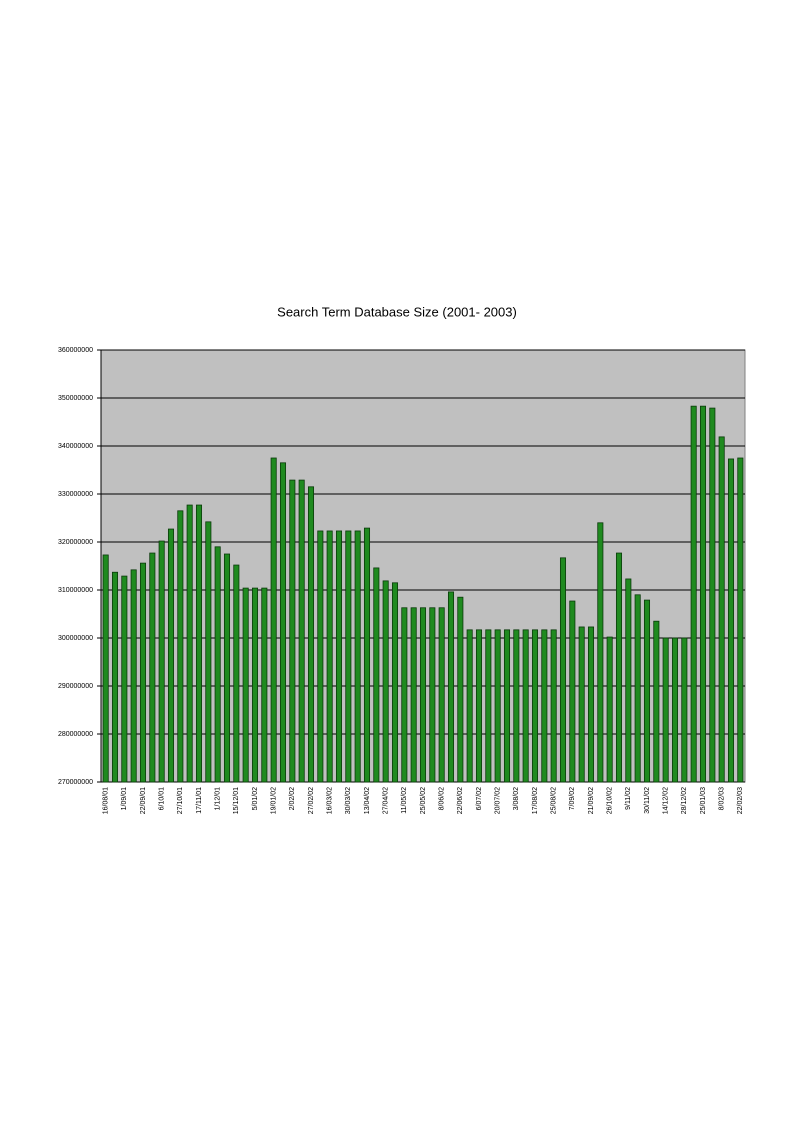 This screenshot has height=1123, width=794. What do you see at coordinates (75, 350) in the screenshot?
I see `y-tick-label: 360000000` at bounding box center [75, 350].